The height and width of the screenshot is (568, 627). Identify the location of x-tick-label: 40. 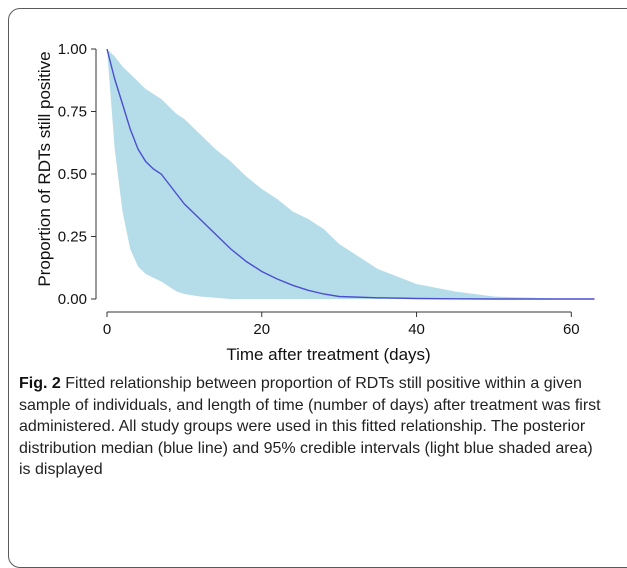
(416, 329).